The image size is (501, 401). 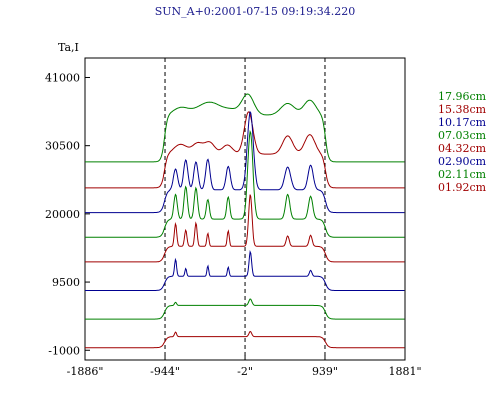 I want to click on legend-item: 07.03cm, so click(x=462, y=135).